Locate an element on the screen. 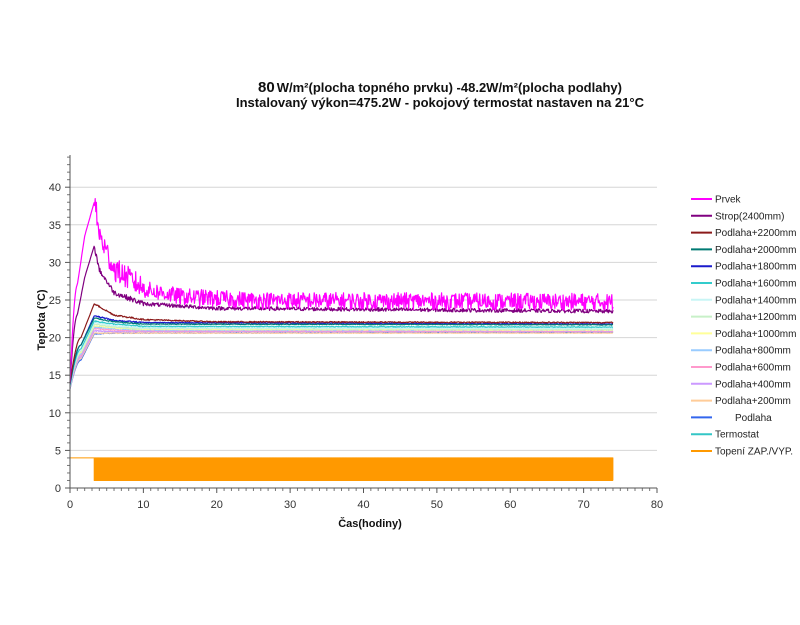 Image resolution: width=800 pixels, height=625 pixels. legend-label: Podlaha+2200mm is located at coordinates (755, 233).